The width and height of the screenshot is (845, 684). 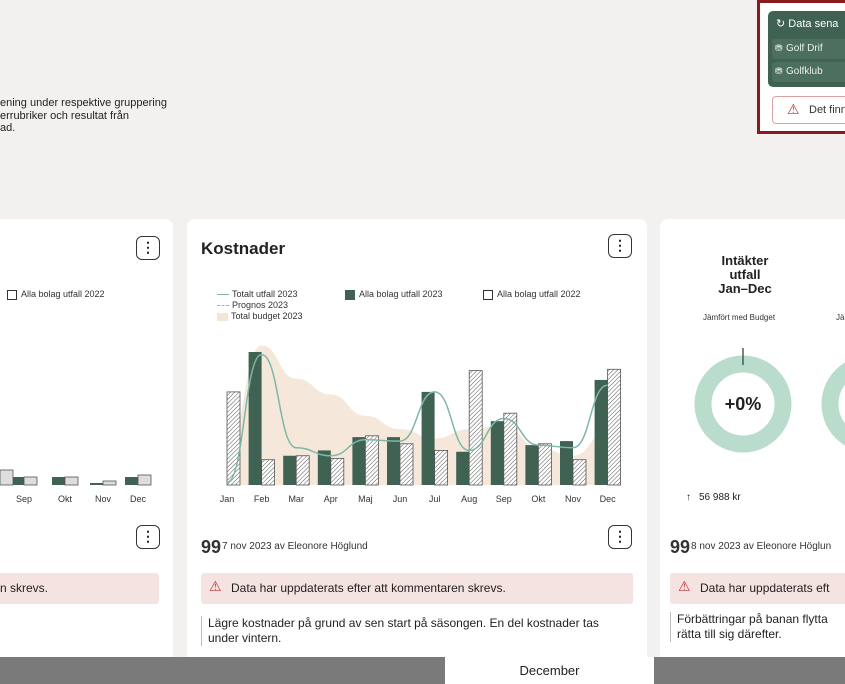 What do you see at coordinates (260, 294) in the screenshot?
I see `legend-total-utfall: Totalt utfall 2023` at bounding box center [260, 294].